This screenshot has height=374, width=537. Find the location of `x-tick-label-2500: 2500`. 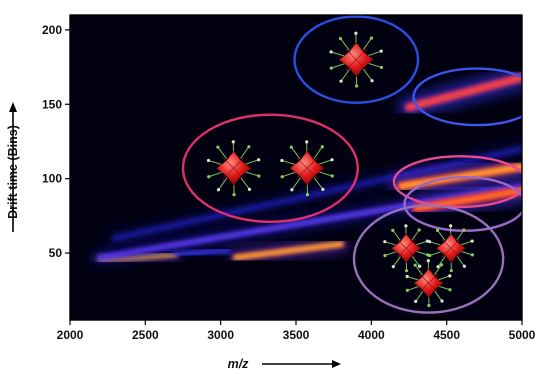

x-tick-label-2500: 2500 is located at coordinates (145, 335).